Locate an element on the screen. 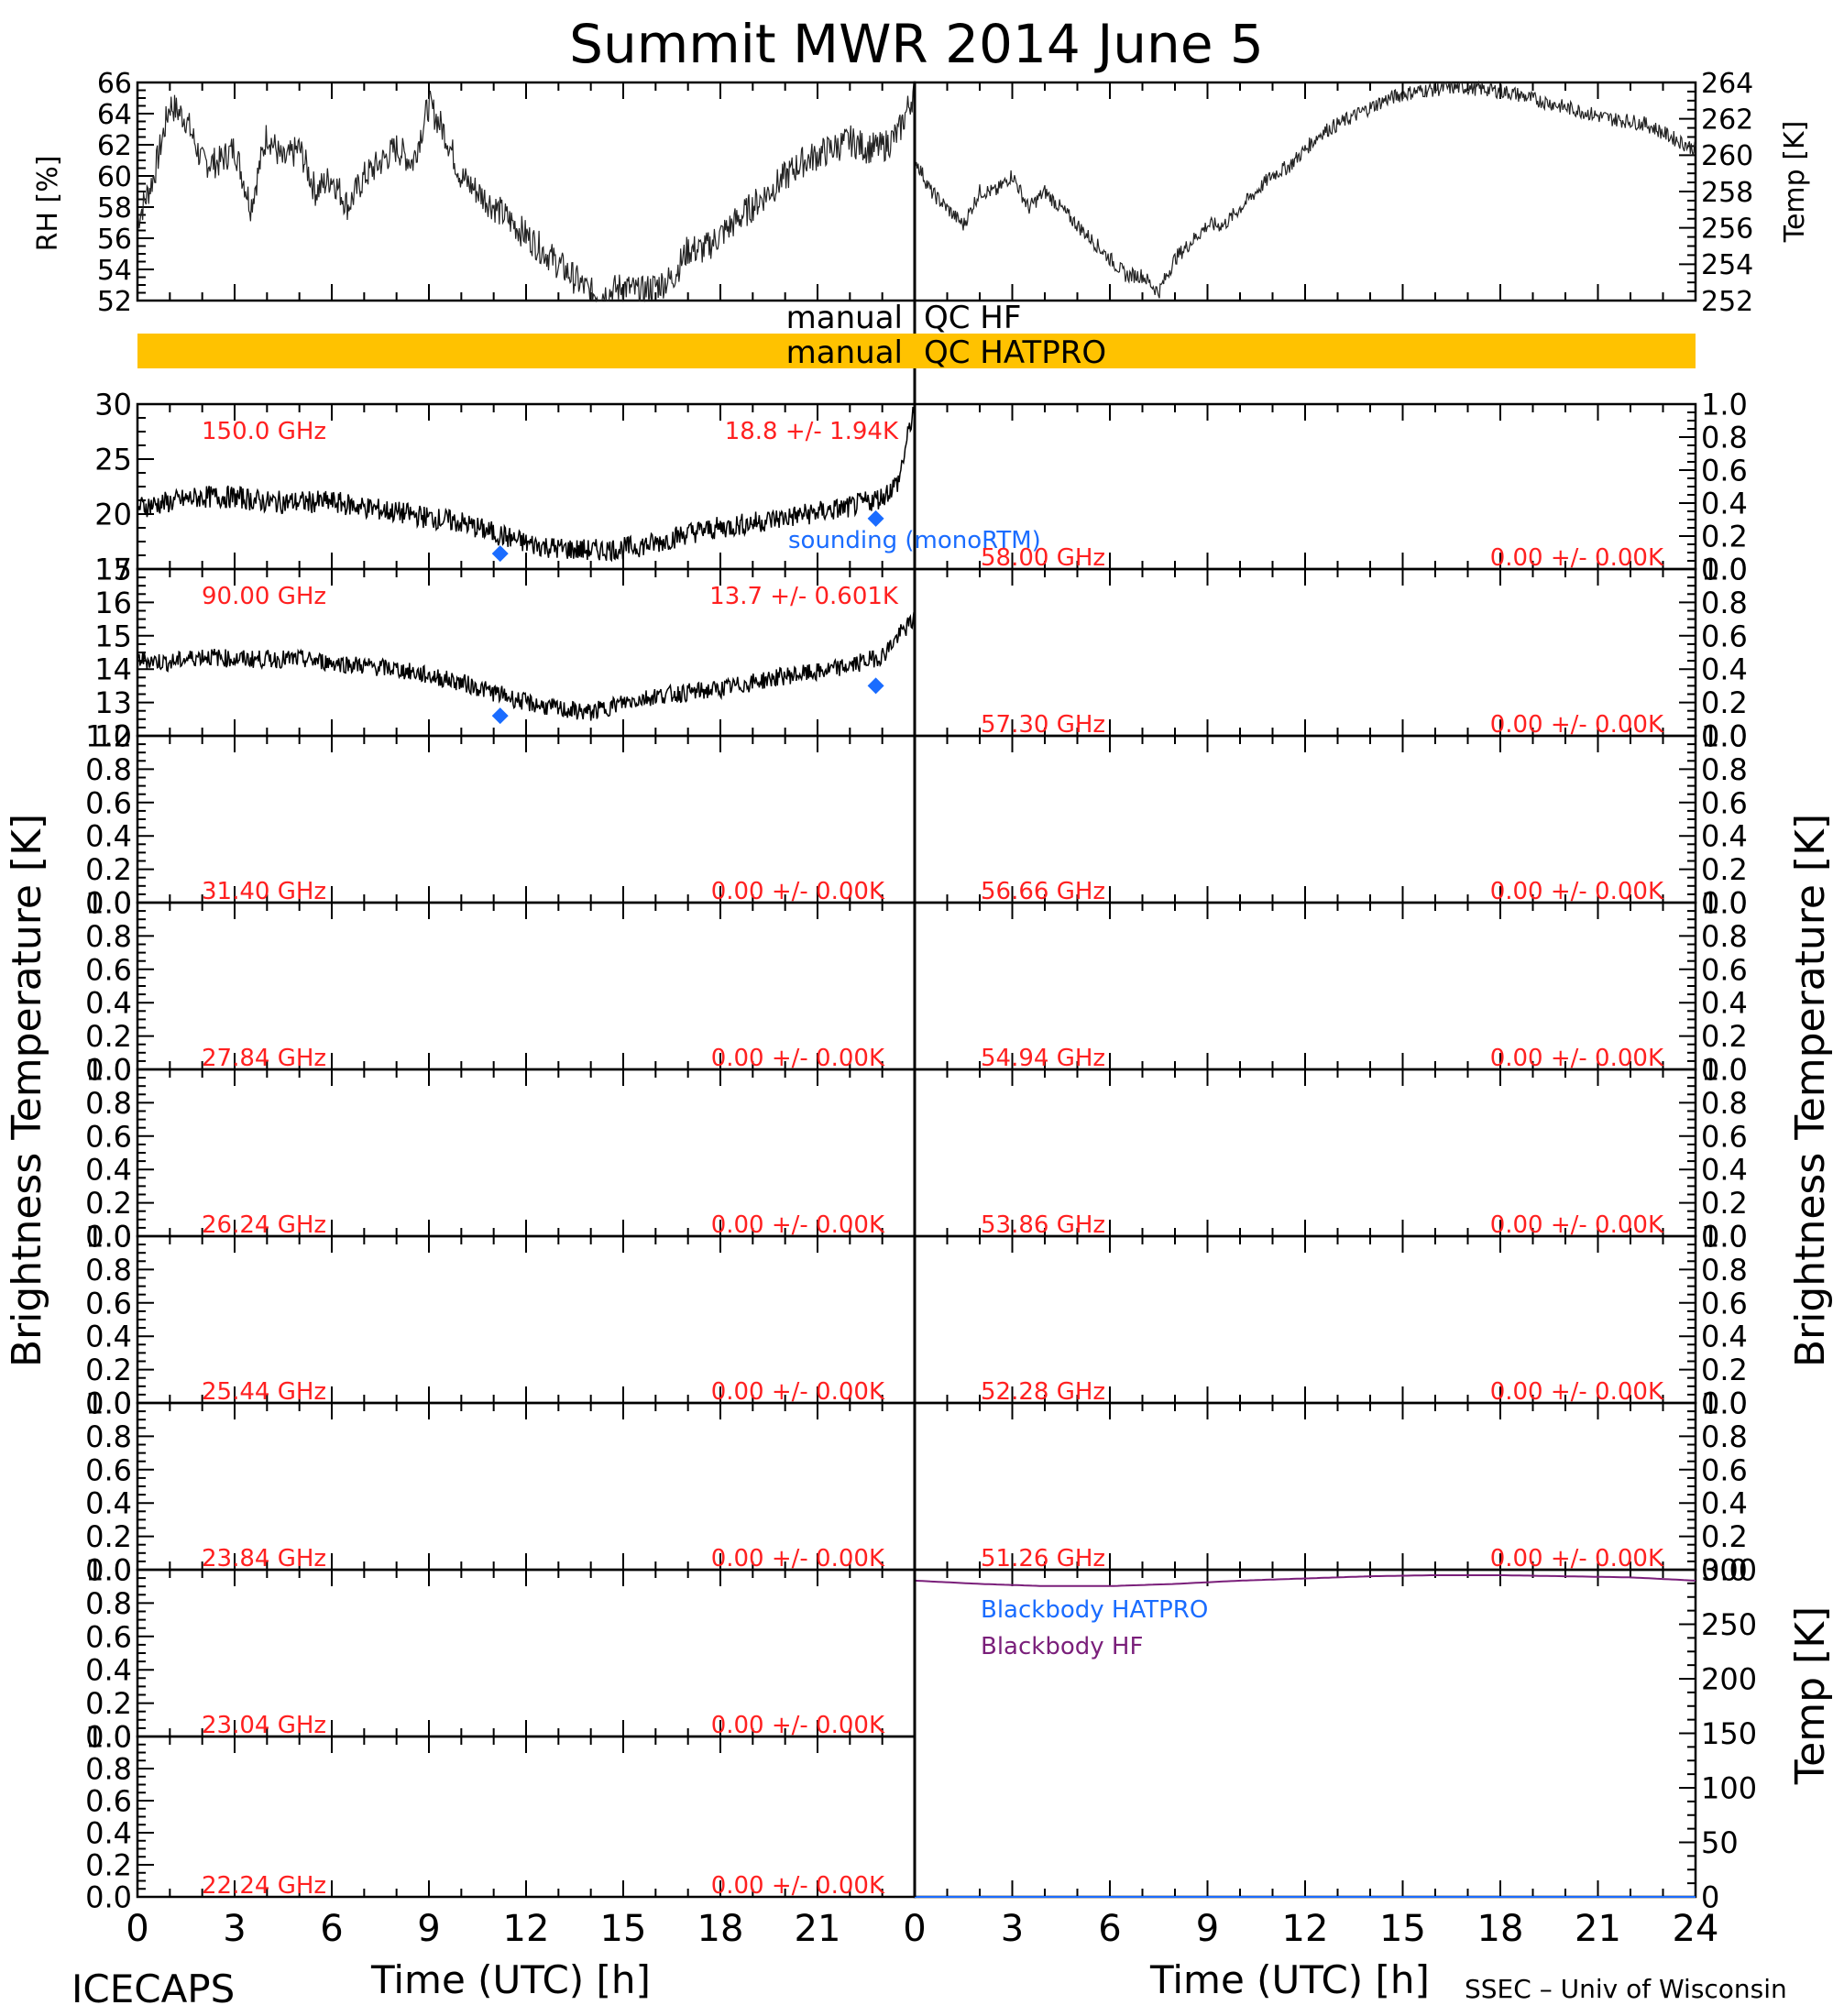  temp-trace is located at coordinates (1305, 189).